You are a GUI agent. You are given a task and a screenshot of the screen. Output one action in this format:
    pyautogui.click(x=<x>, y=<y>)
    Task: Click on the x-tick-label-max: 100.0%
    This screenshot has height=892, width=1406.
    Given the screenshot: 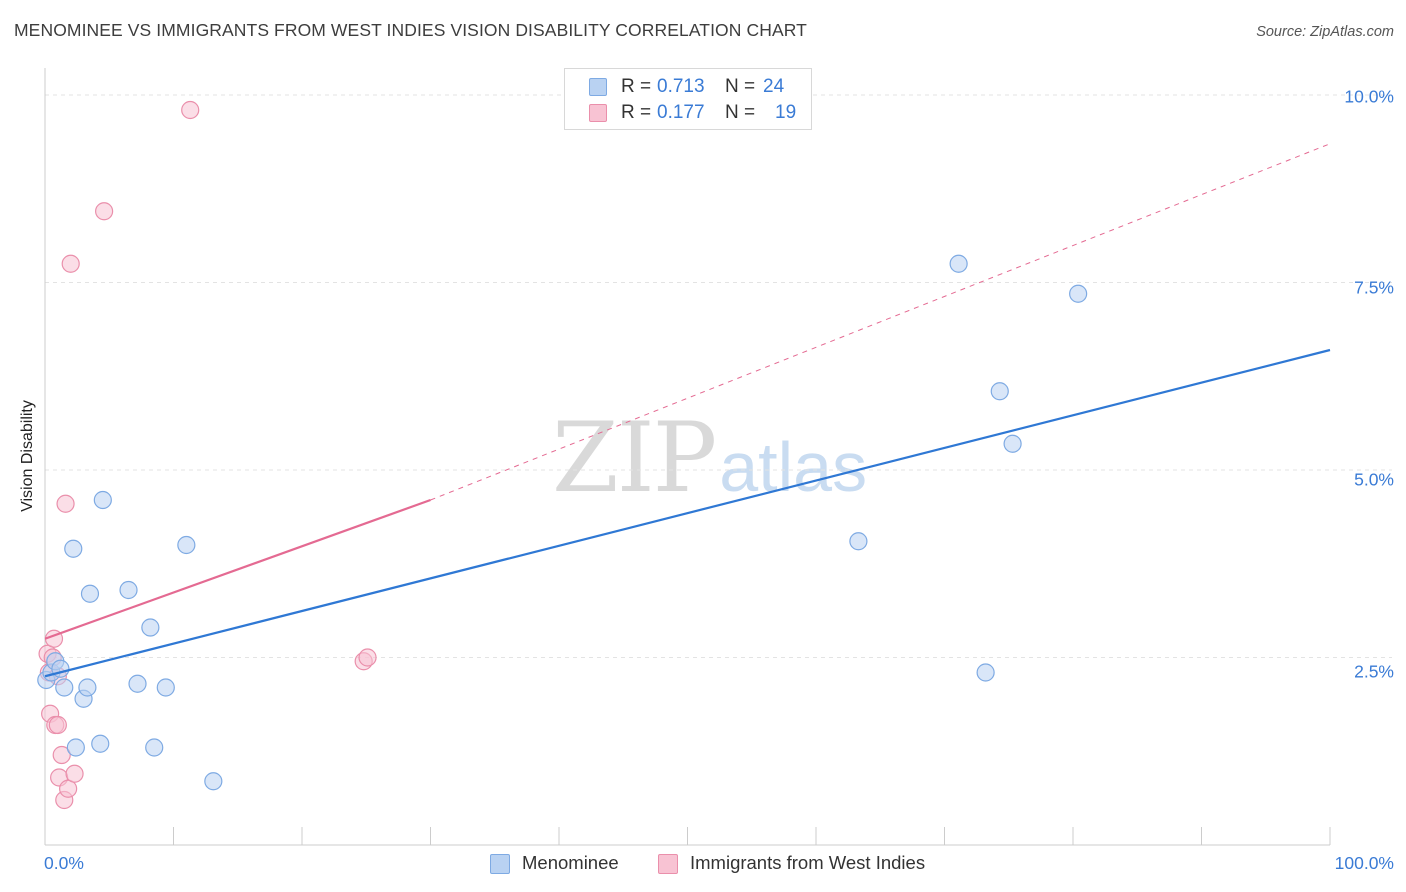 What is the action you would take?
    pyautogui.click(x=1364, y=863)
    